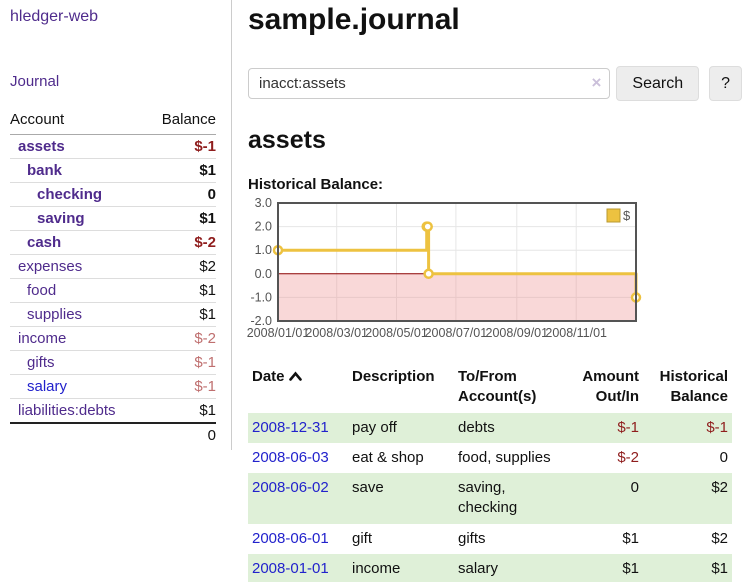  I want to click on account-balance: $-2, so click(181, 242).